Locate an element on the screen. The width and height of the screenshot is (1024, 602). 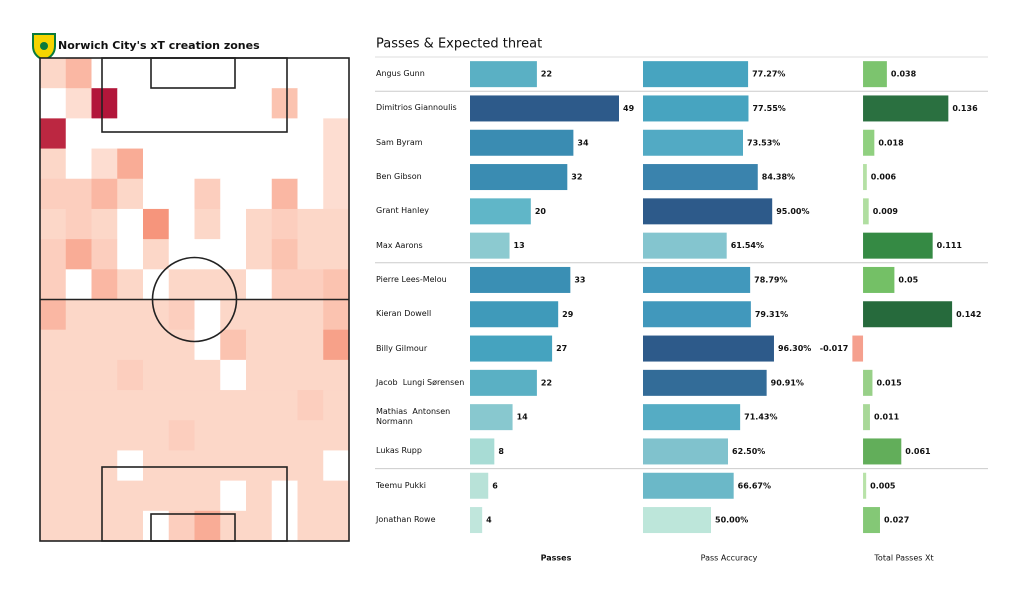
player-name: Teemu Pukki is located at coordinates (401, 485).